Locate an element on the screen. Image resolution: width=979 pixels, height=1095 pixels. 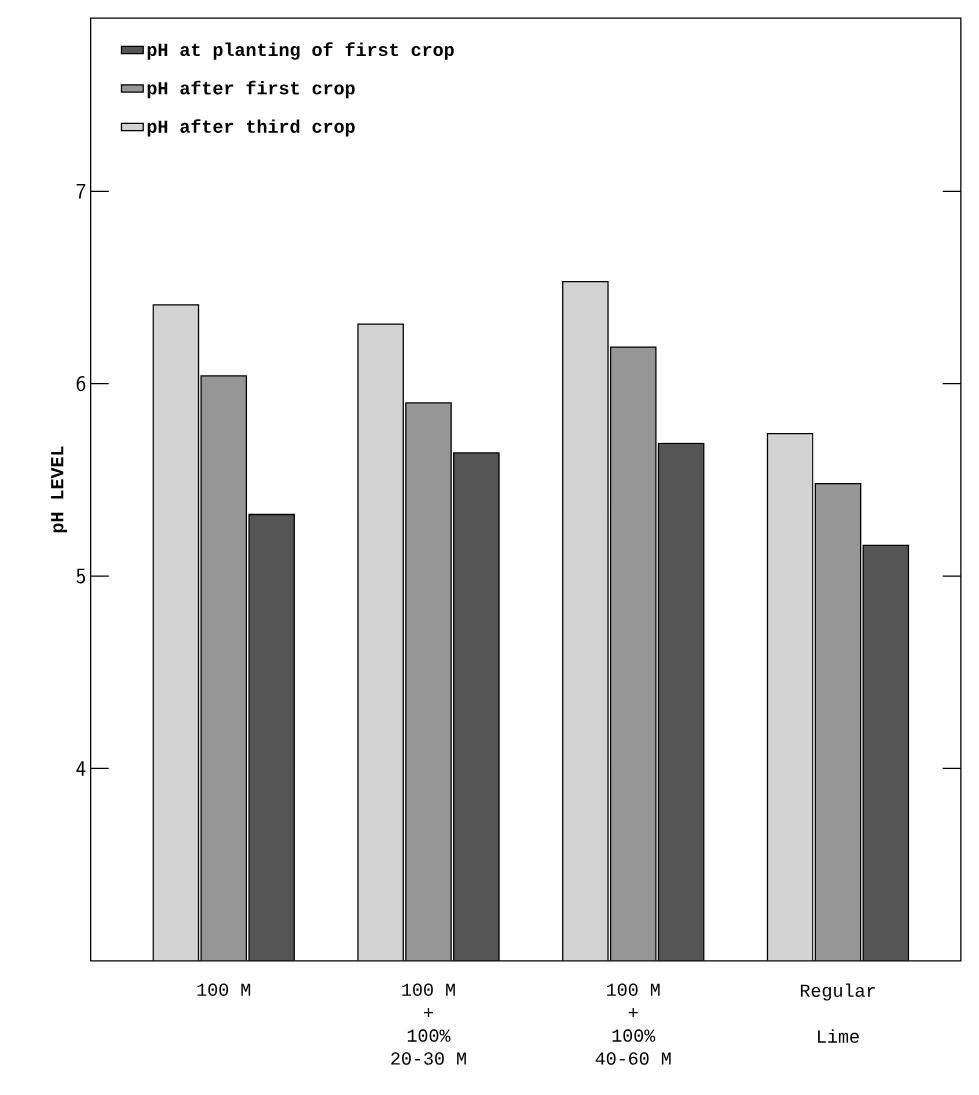
y-tick-label: 7 is located at coordinates (81, 191).